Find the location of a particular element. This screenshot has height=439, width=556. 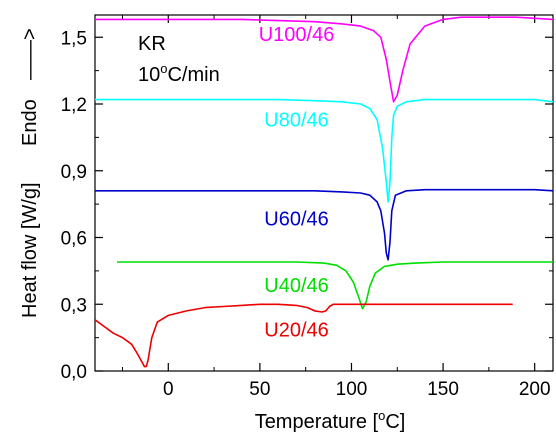

y-axis-endo-arrow: ——> is located at coordinates (30, 54).